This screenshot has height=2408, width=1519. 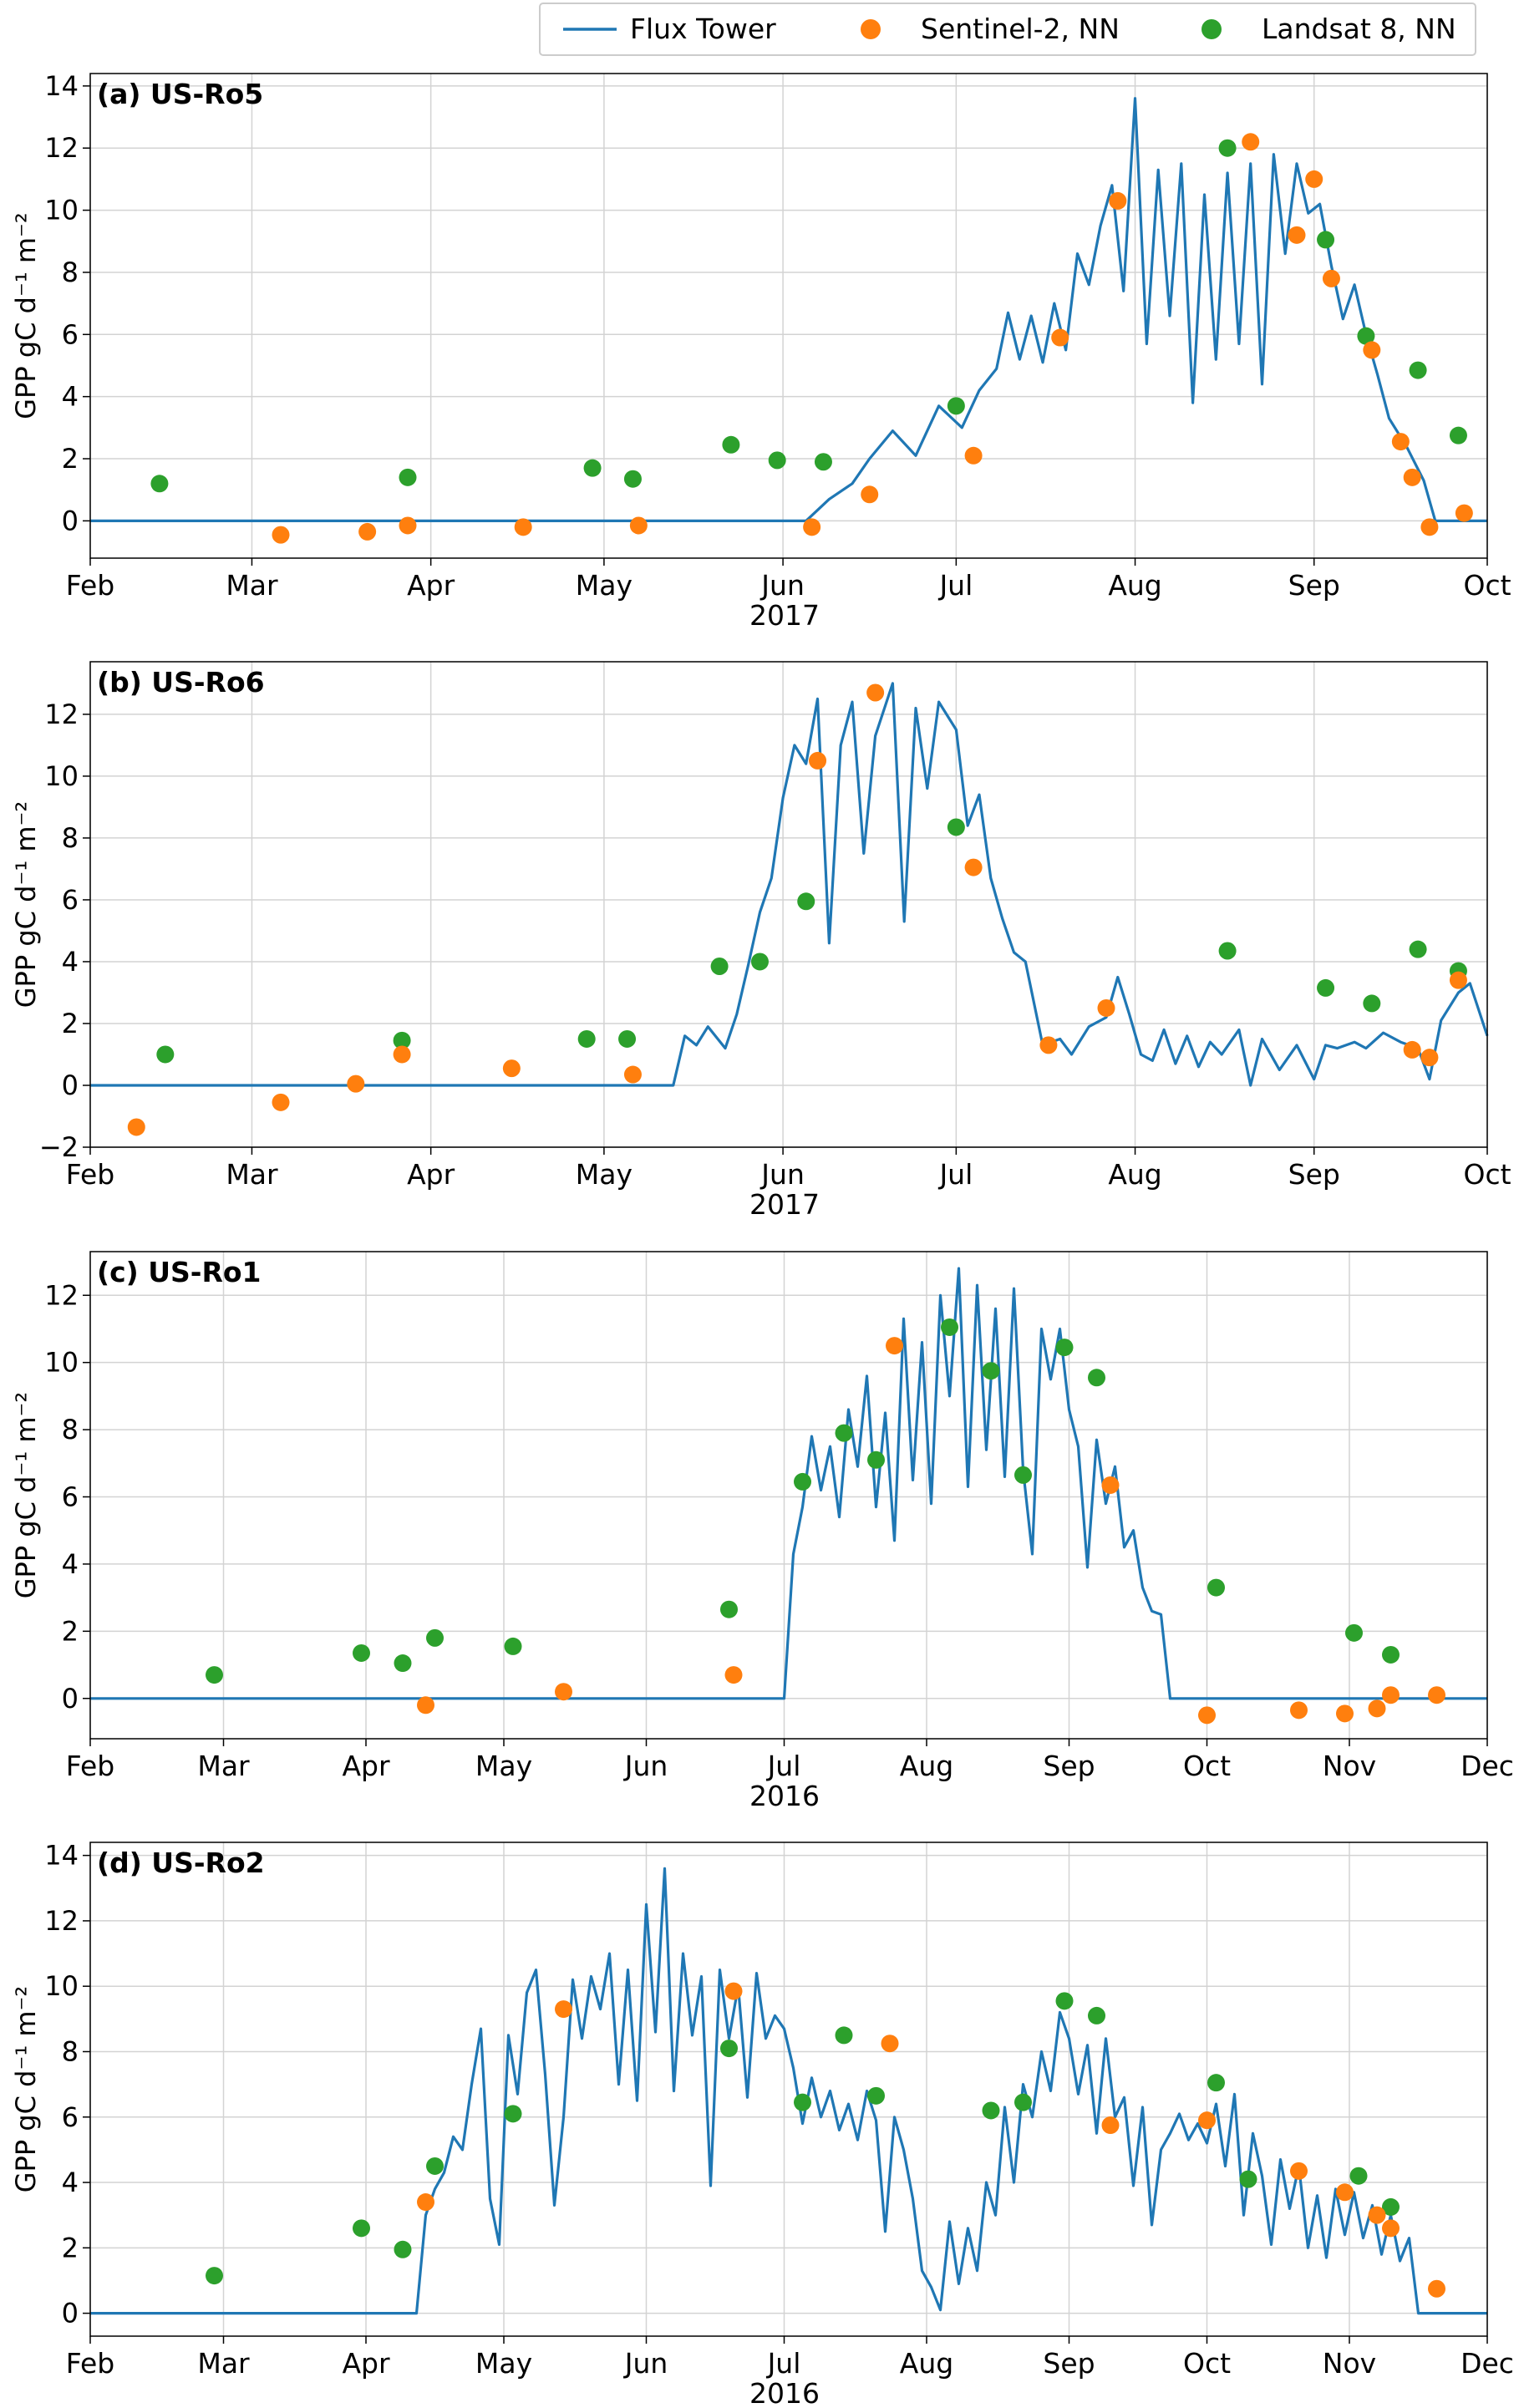 I want to click on panel-c-xtick-label: Nov, so click(x=1349, y=1766).